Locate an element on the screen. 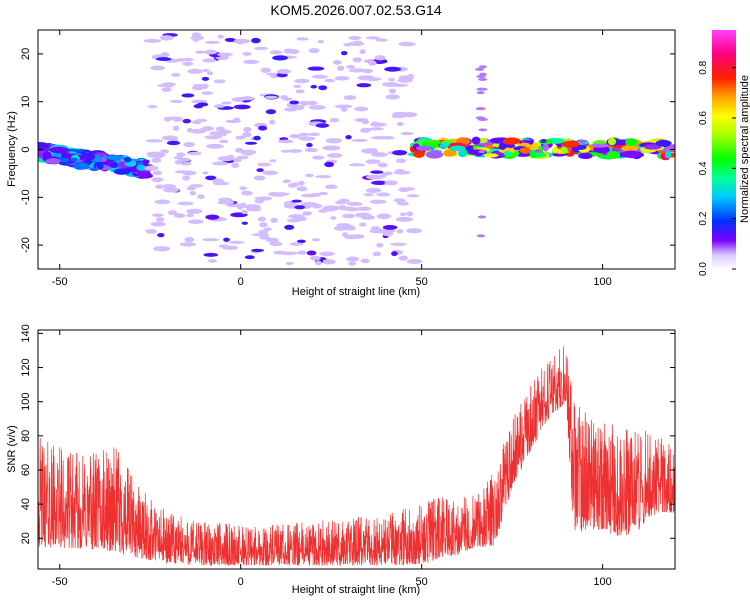 The image size is (750, 600). y-tick-label: 120 is located at coordinates (26, 367).